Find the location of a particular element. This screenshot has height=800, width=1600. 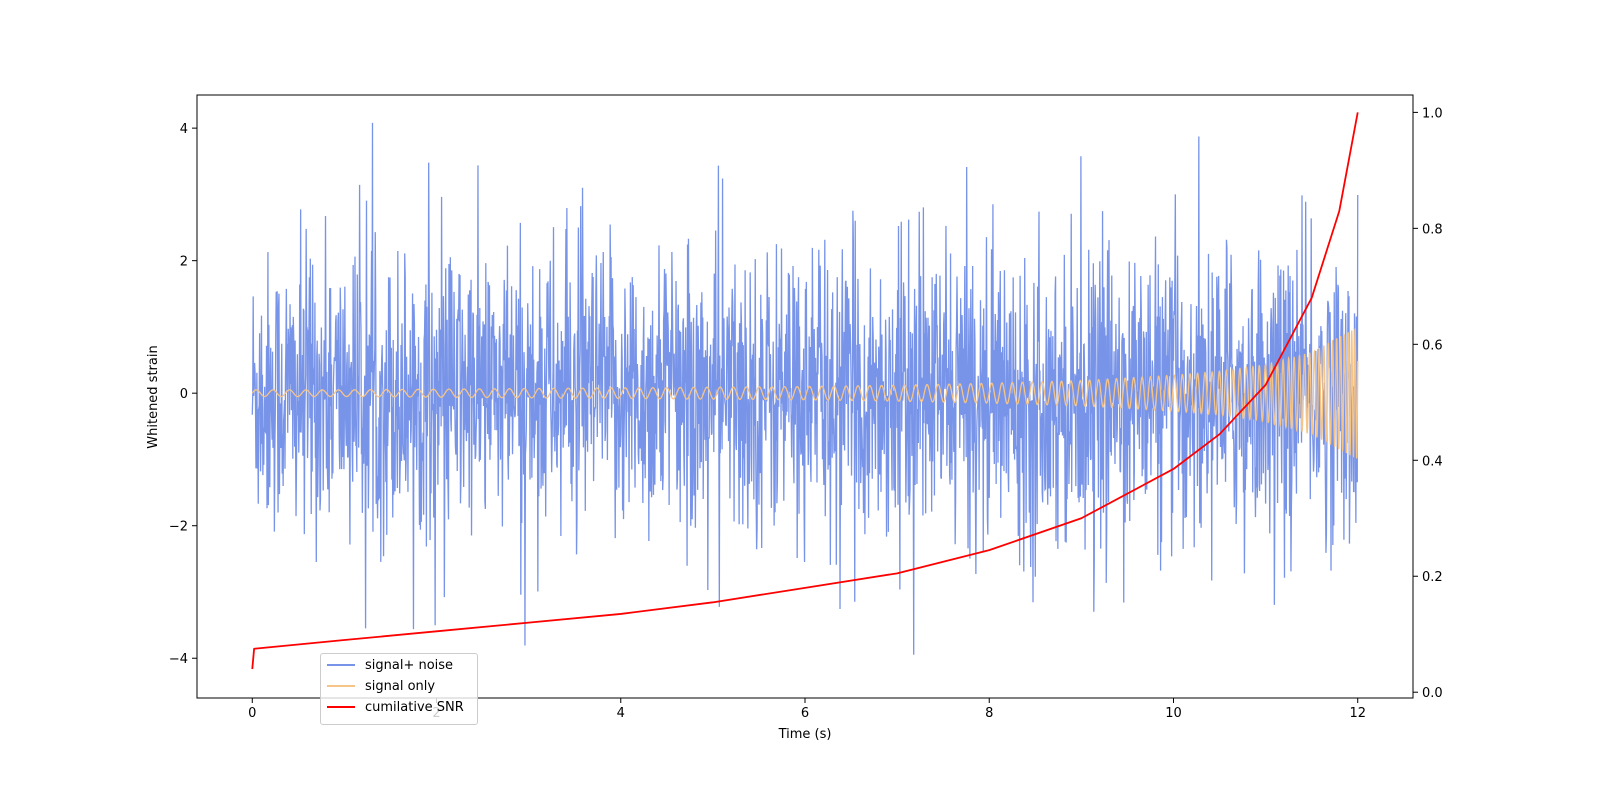

y-axis-label: Whitened strain is located at coordinates (153, 396).